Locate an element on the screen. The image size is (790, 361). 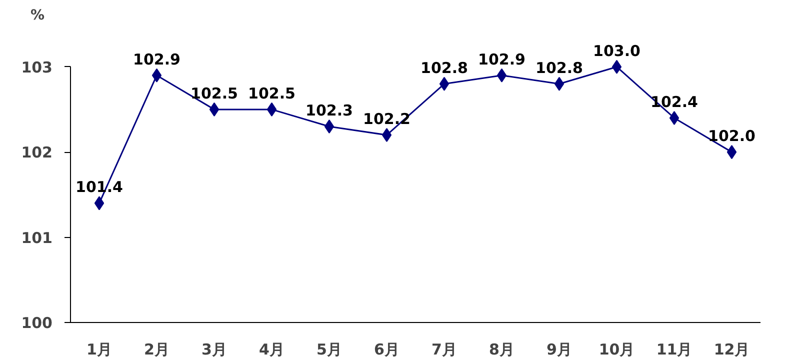
x-tick-label: 7月 is located at coordinates (444, 349).